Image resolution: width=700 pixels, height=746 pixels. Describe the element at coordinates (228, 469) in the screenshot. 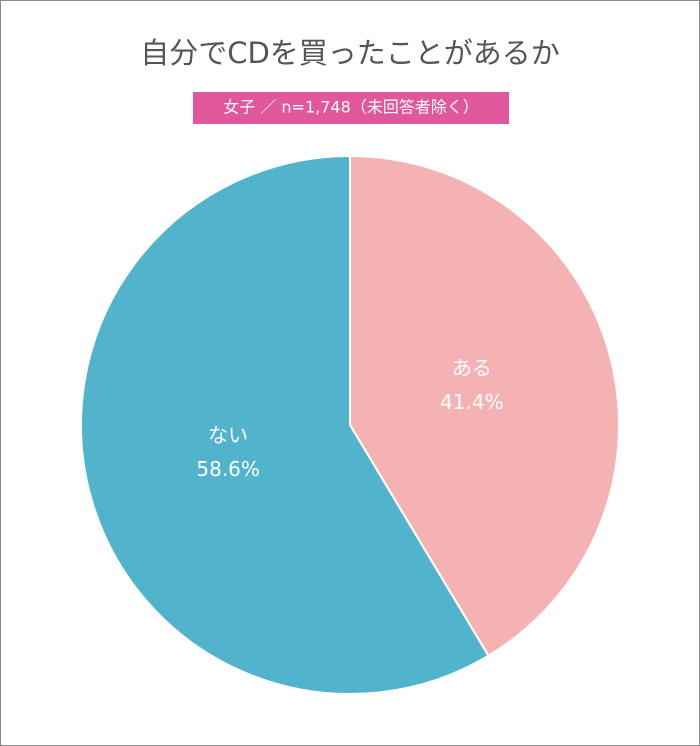

I see `slice-value-label: 58.6%` at that location.